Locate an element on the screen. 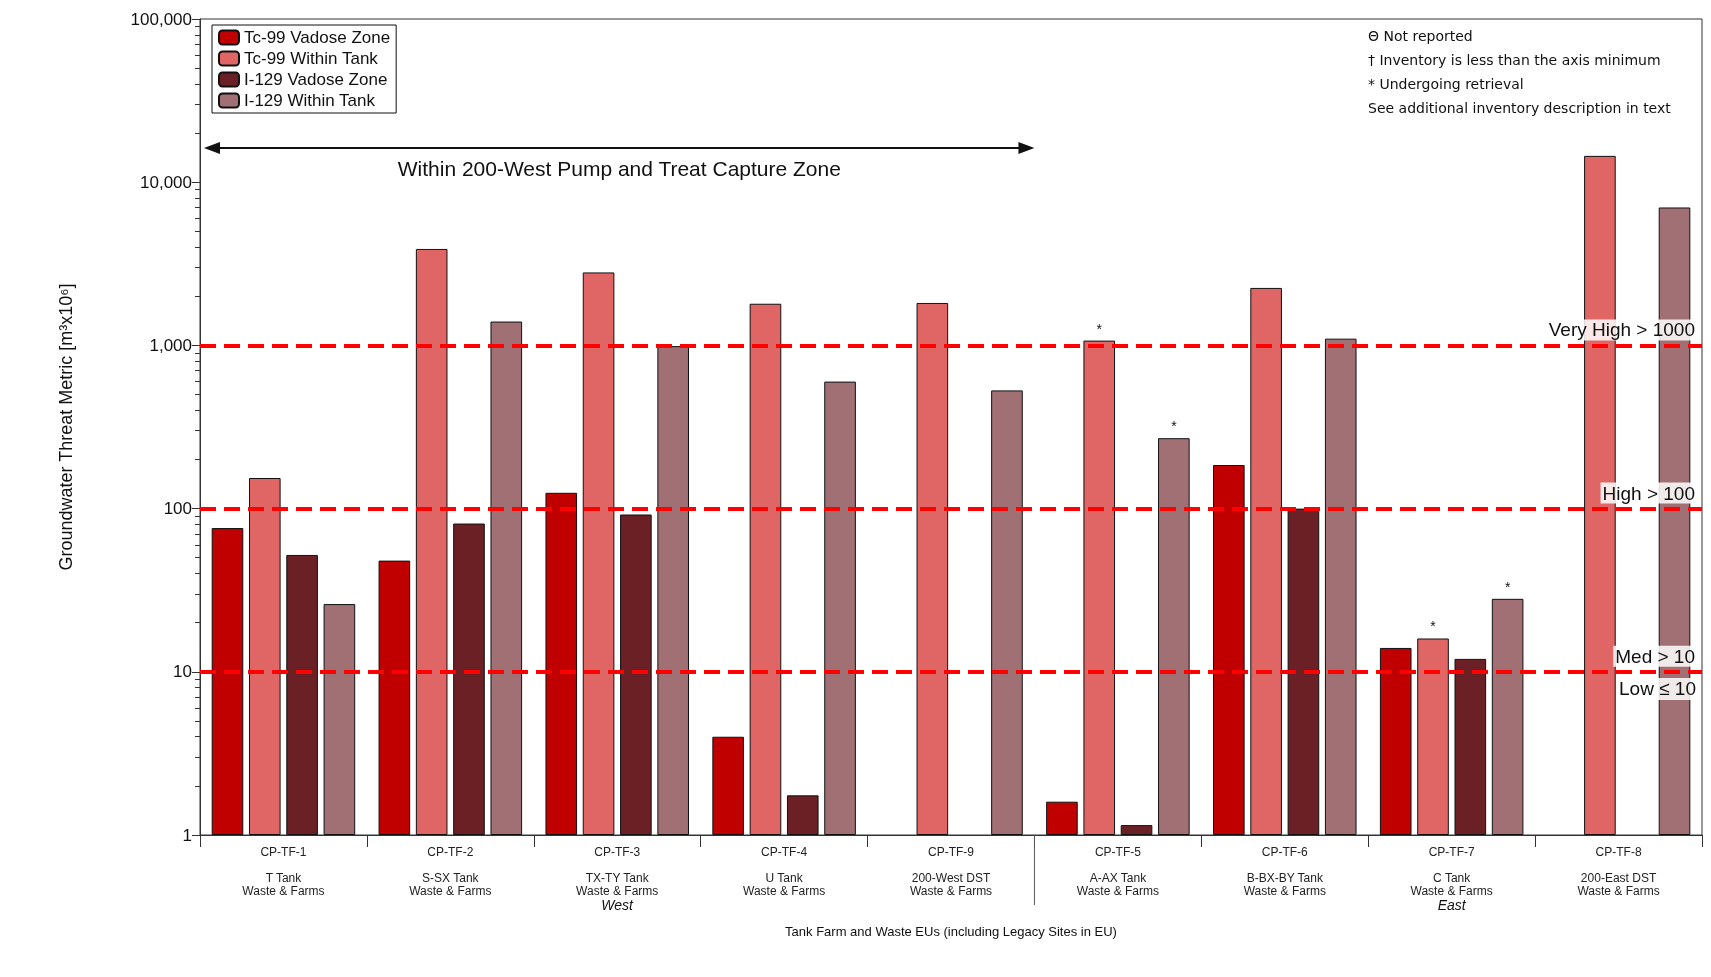 The width and height of the screenshot is (1711, 977). legend-label: I-129 Within Tank is located at coordinates (310, 100).